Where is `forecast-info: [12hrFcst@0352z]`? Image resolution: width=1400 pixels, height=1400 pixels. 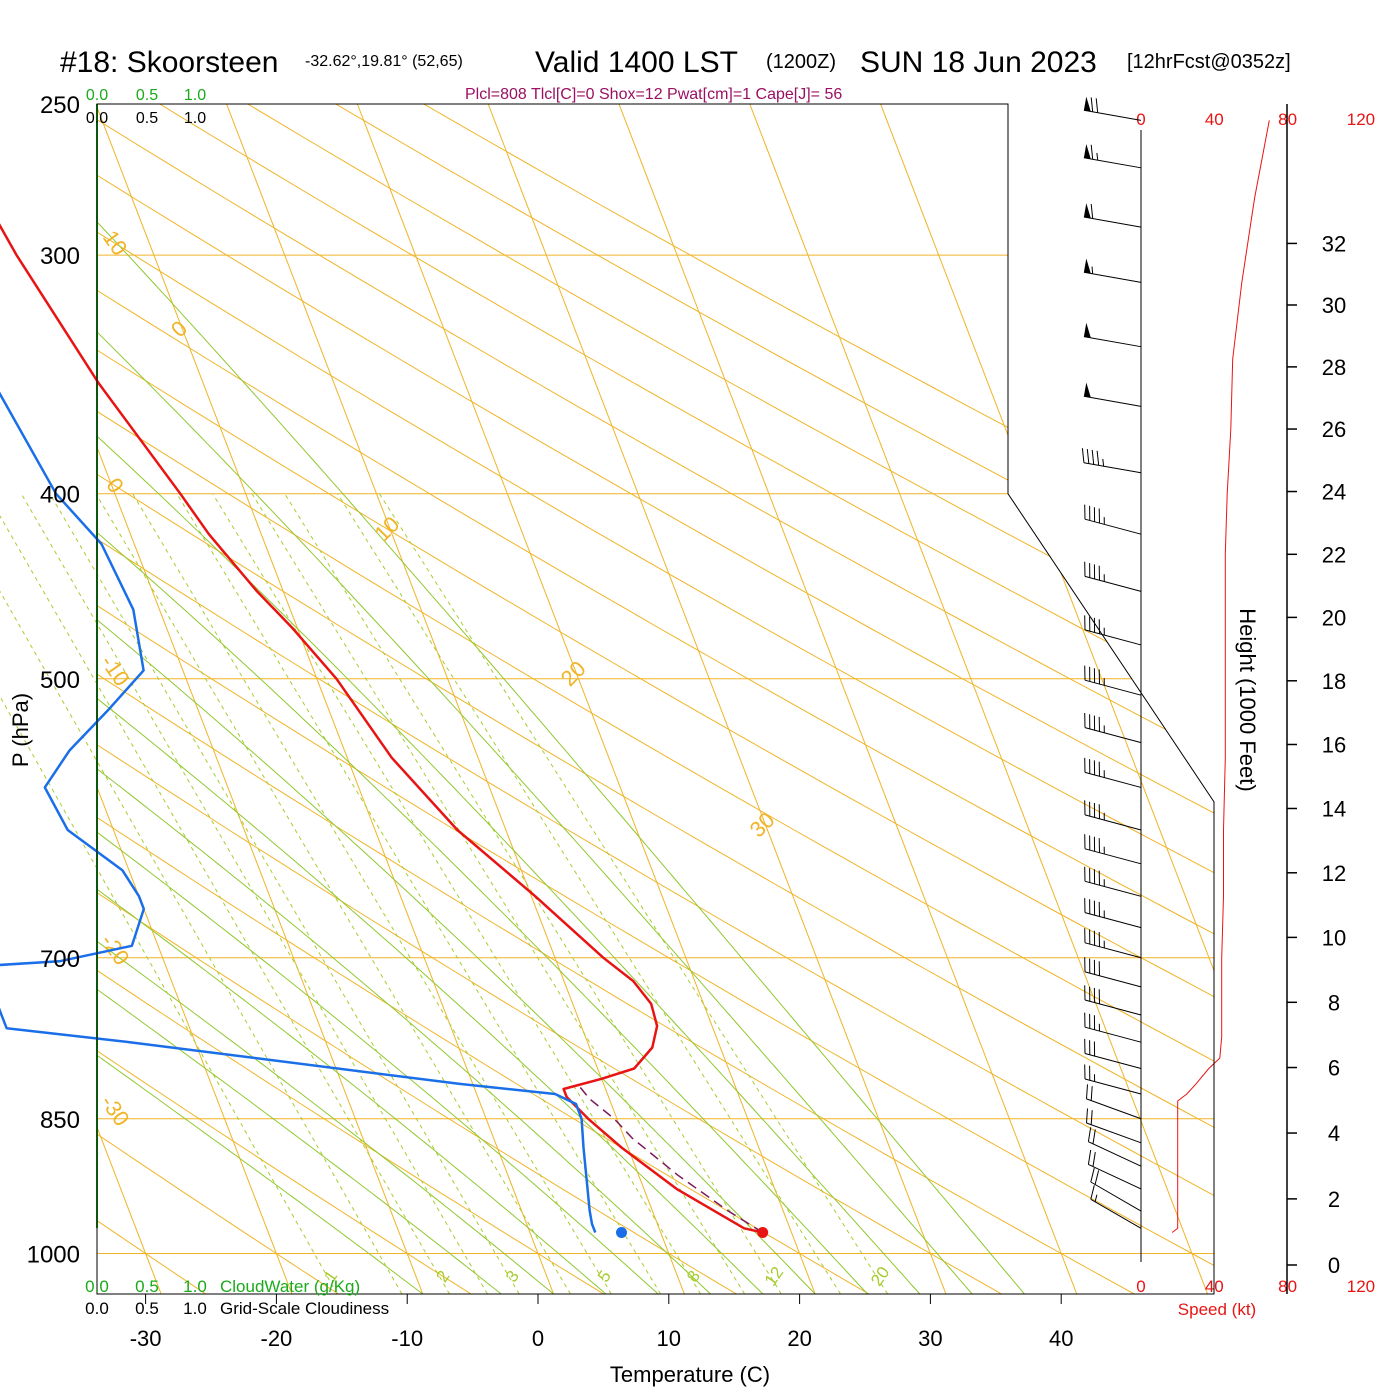
forecast-info: [12hrFcst@0352z] is located at coordinates (1209, 62).